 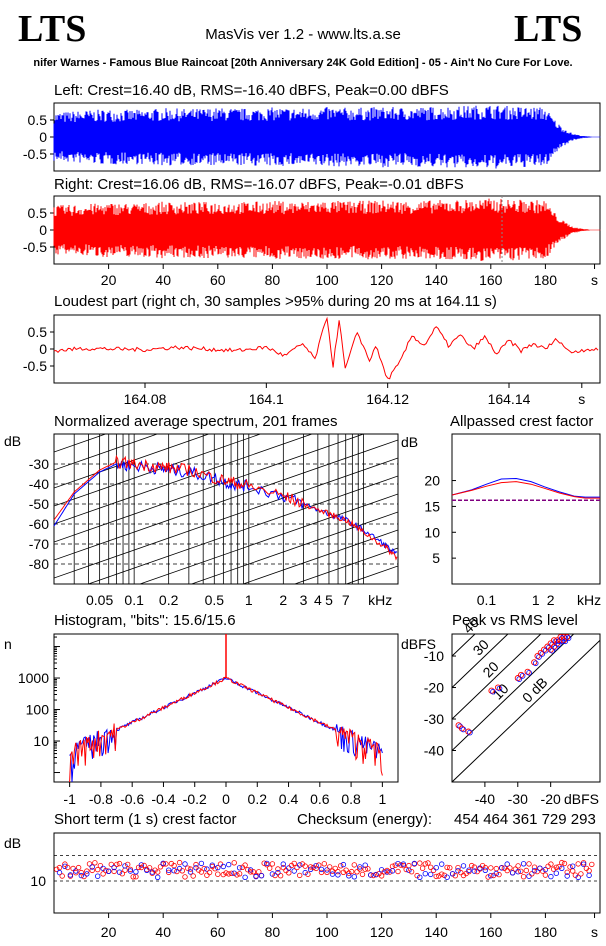 What do you see at coordinates (409, 442) in the screenshot?
I see `allpass-ylabel: dB` at bounding box center [409, 442].